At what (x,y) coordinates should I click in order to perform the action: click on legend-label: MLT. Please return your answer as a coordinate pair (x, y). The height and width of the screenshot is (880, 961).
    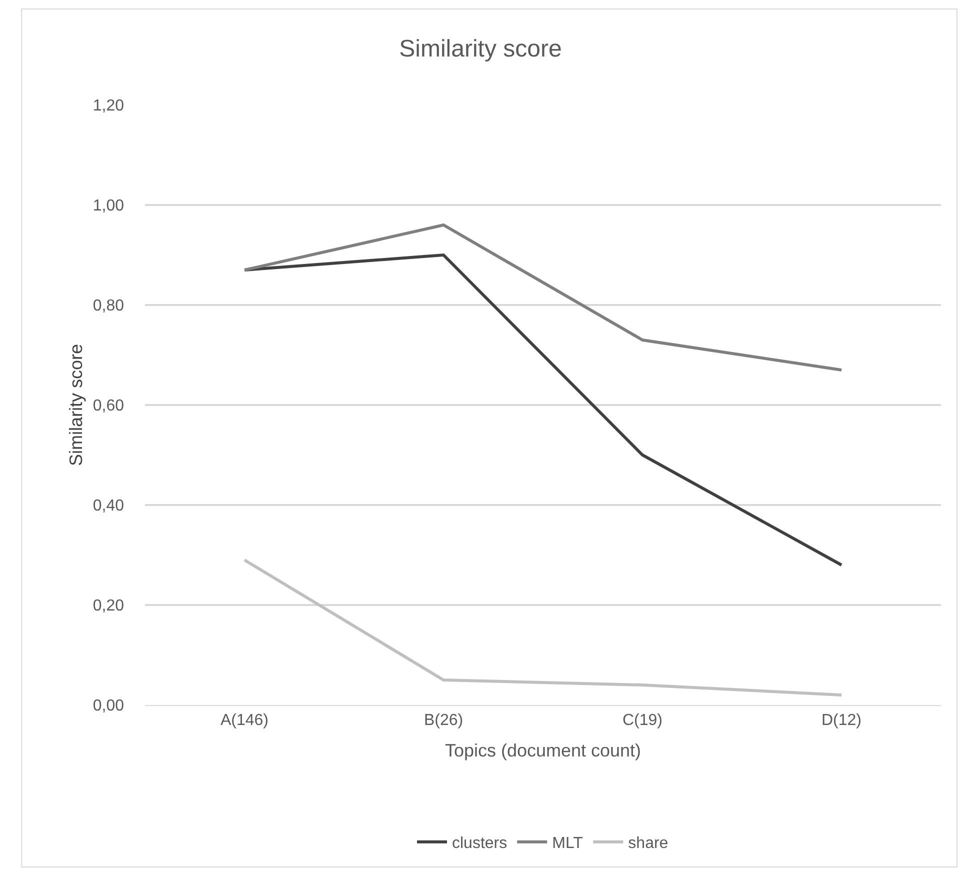
    Looking at the image, I should click on (568, 843).